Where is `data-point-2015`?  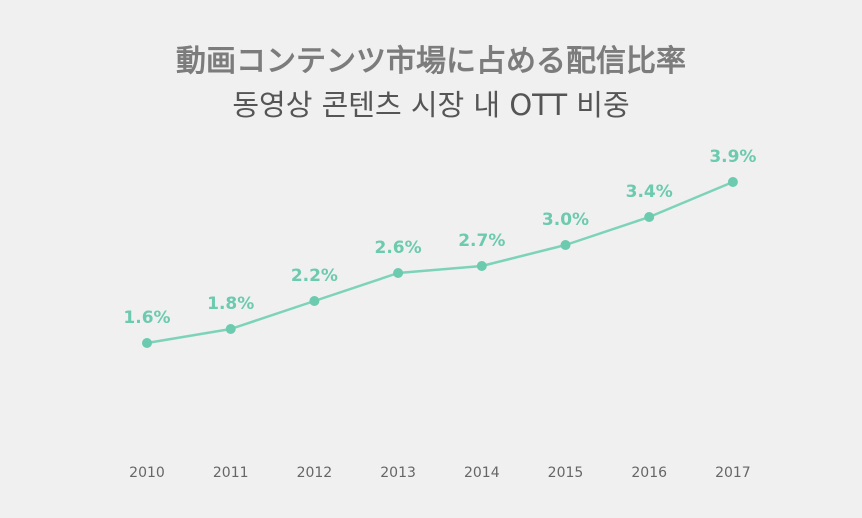 data-point-2015 is located at coordinates (565, 245).